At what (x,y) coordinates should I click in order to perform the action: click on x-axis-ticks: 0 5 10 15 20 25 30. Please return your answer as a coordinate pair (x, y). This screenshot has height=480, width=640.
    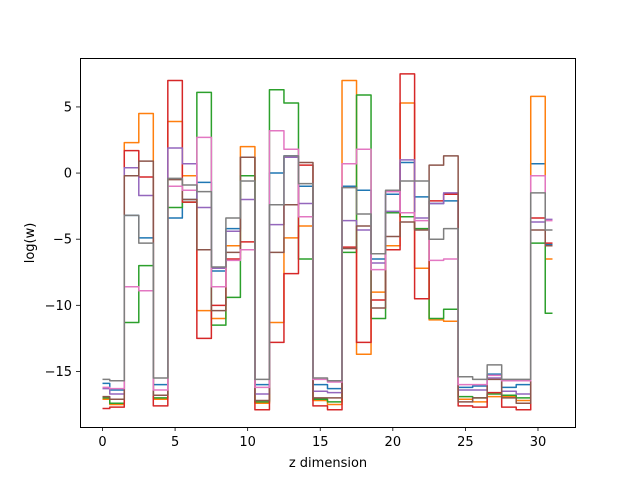
    Looking at the image, I should click on (322, 438).